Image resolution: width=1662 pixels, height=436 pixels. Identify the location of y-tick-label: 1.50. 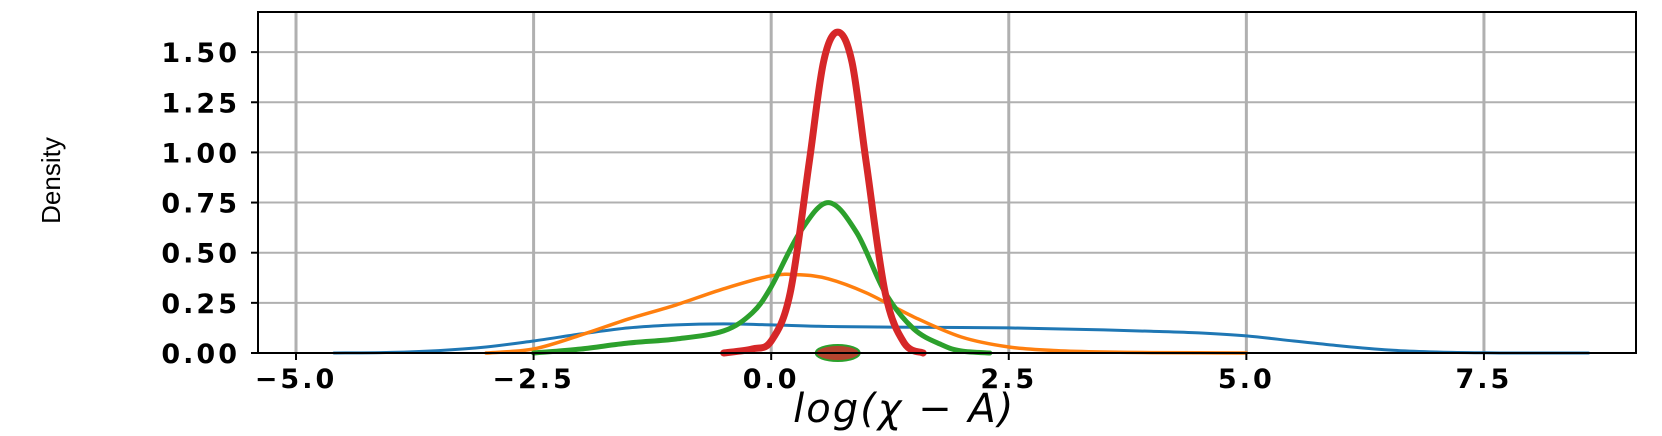
(200, 53).